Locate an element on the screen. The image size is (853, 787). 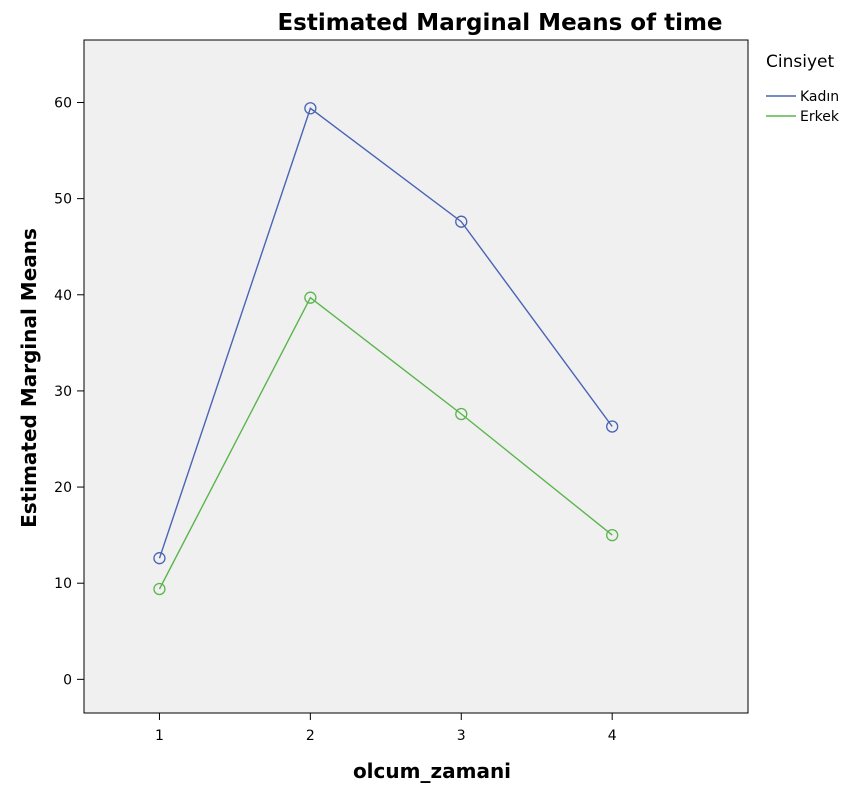
y-tick-label: 20 is located at coordinates (63, 488).